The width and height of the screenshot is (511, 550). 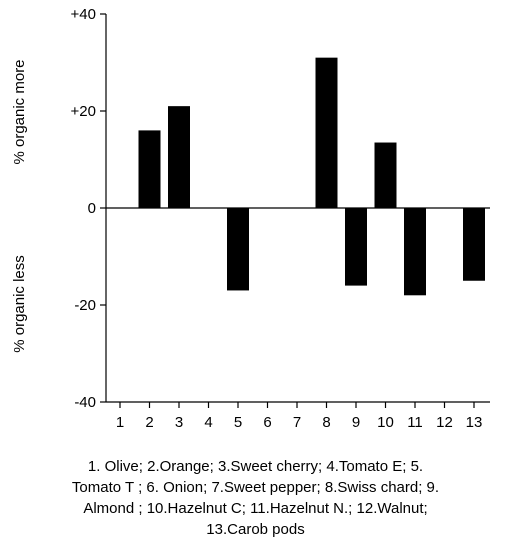 What do you see at coordinates (415, 422) in the screenshot?
I see `x-tick-label: 11` at bounding box center [415, 422].